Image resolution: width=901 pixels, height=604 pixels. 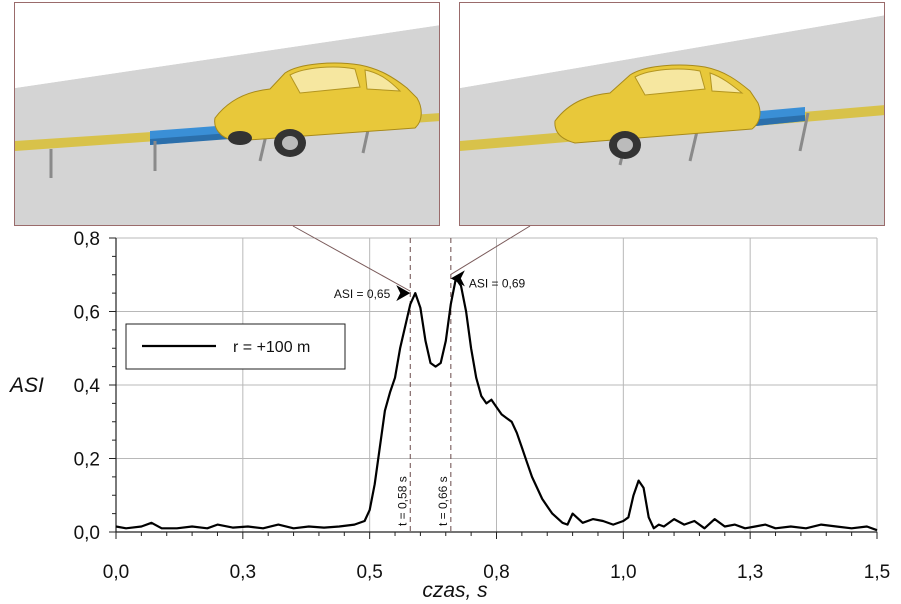 What do you see at coordinates (750, 572) in the screenshot?
I see `x-tick-label: 1,3` at bounding box center [750, 572].